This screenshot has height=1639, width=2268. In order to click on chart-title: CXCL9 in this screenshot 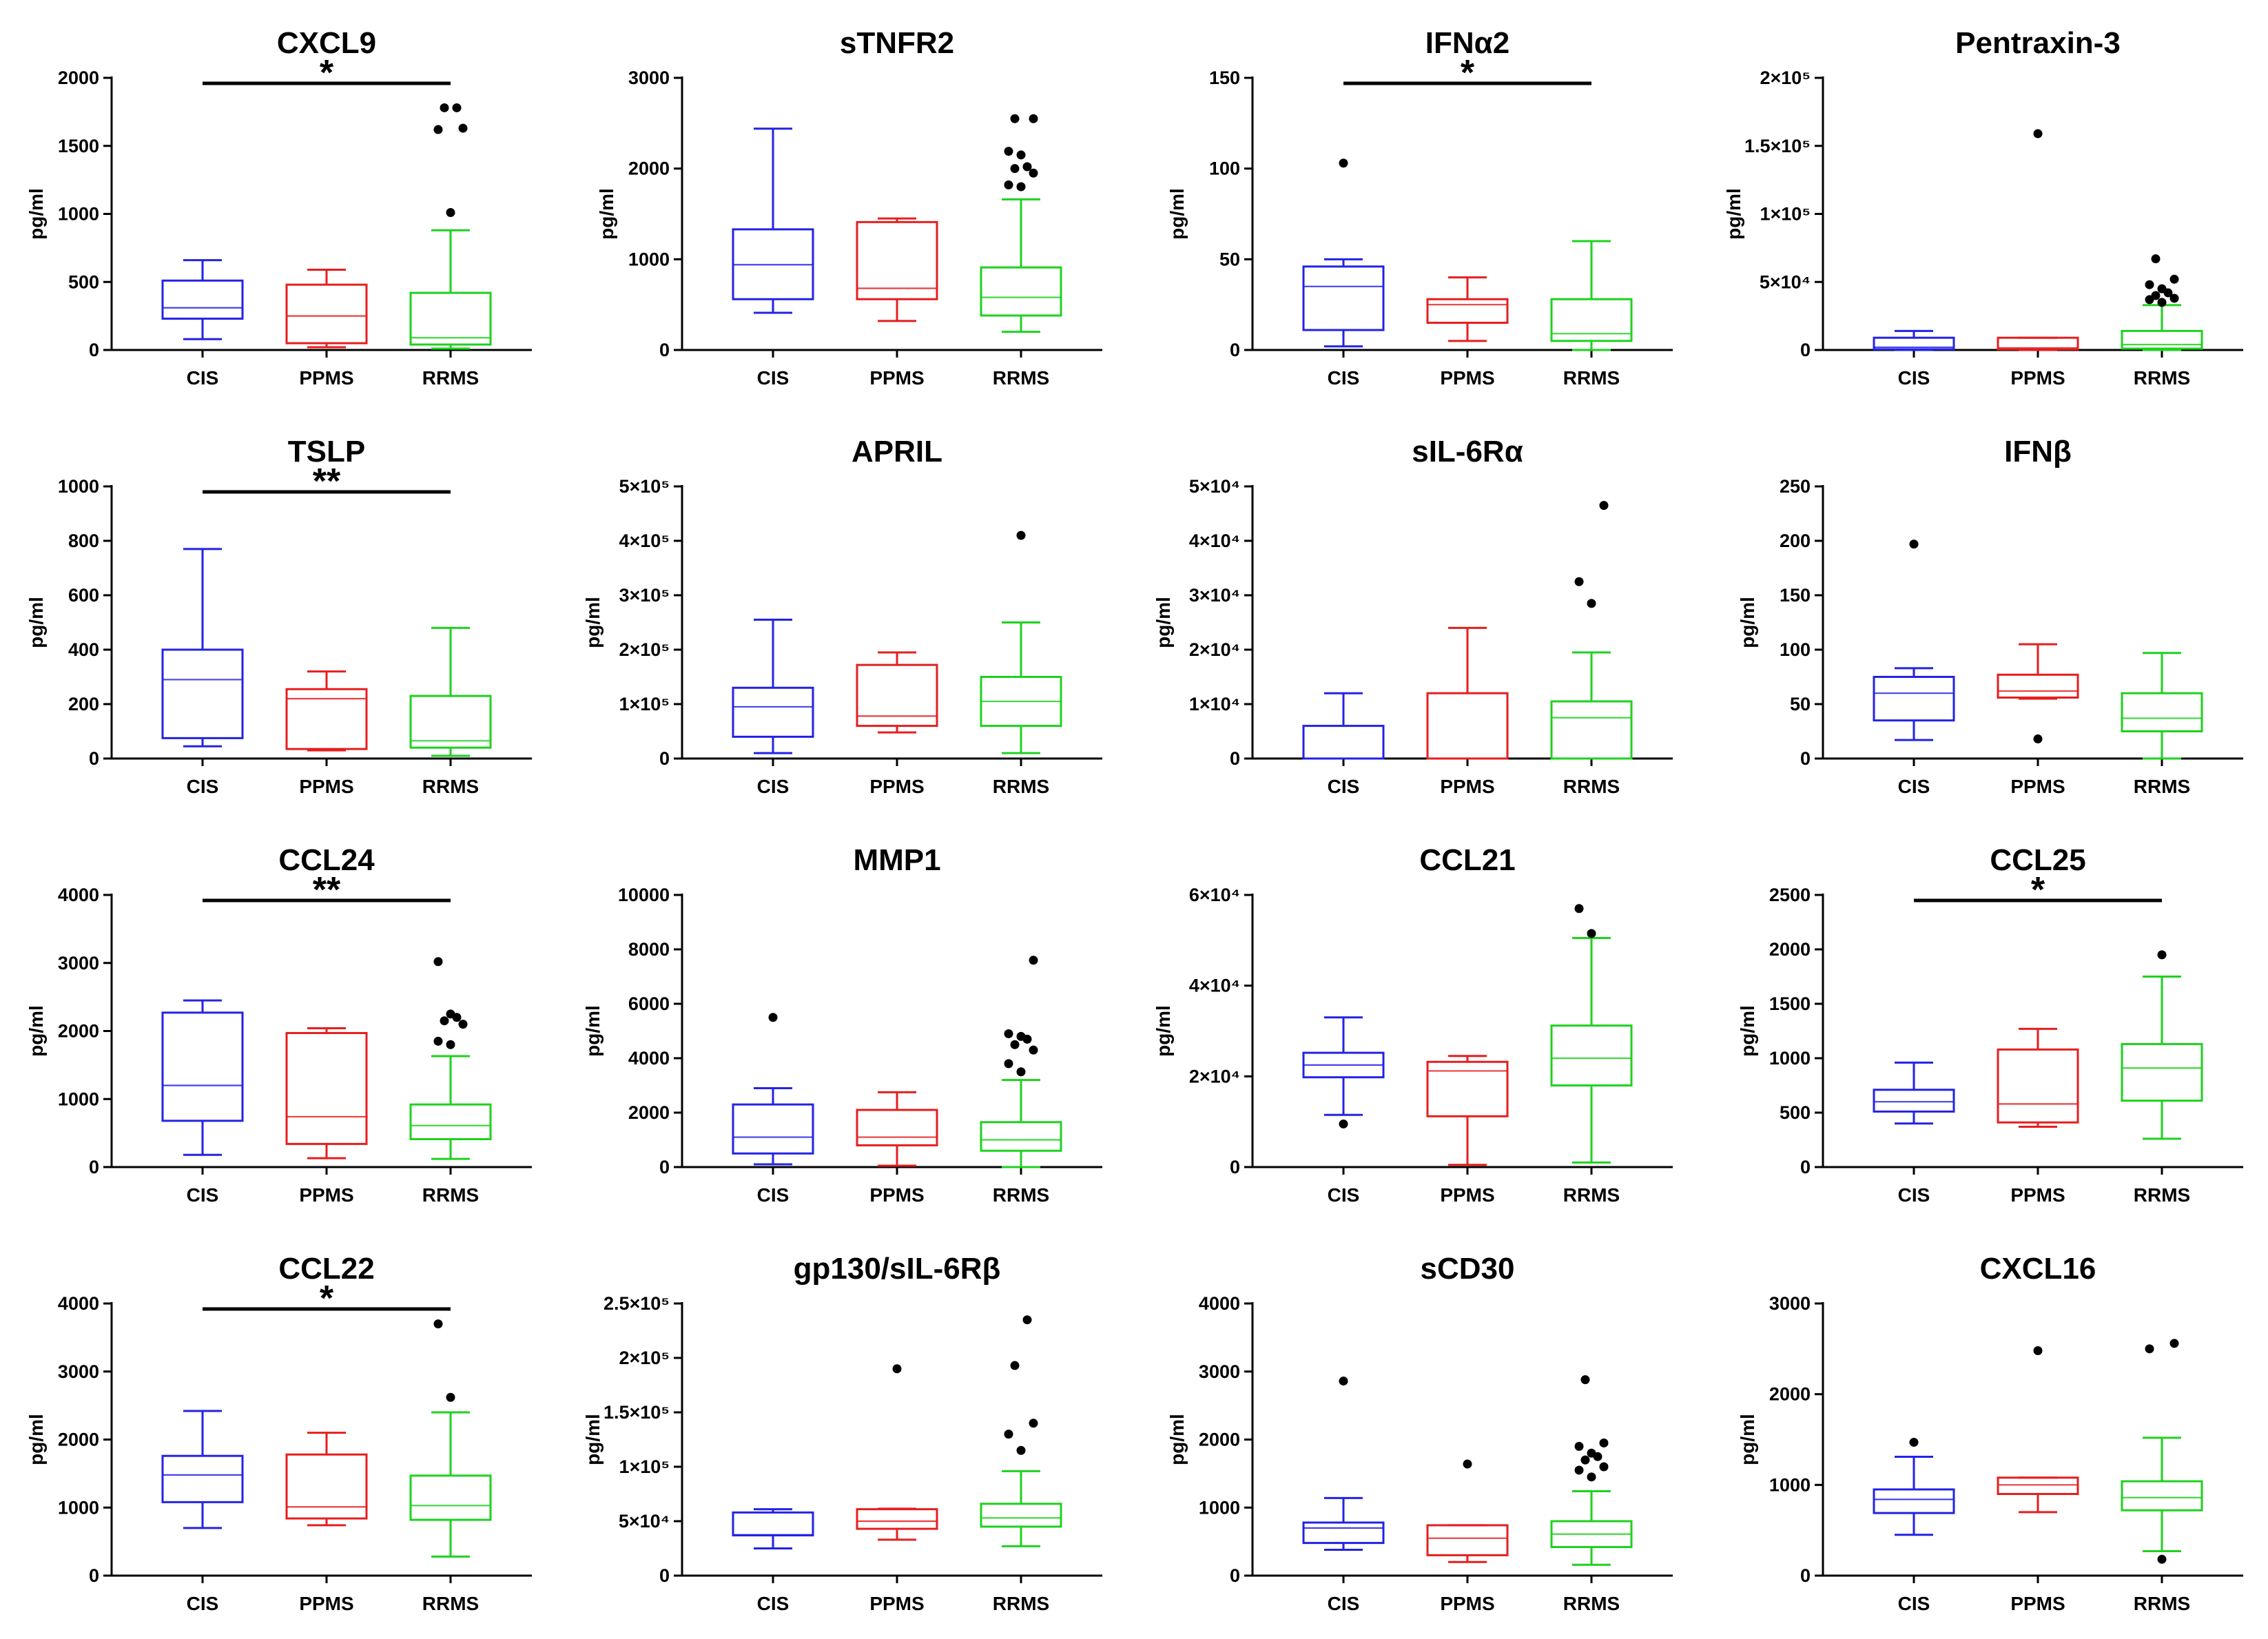, I will do `click(326, 43)`.